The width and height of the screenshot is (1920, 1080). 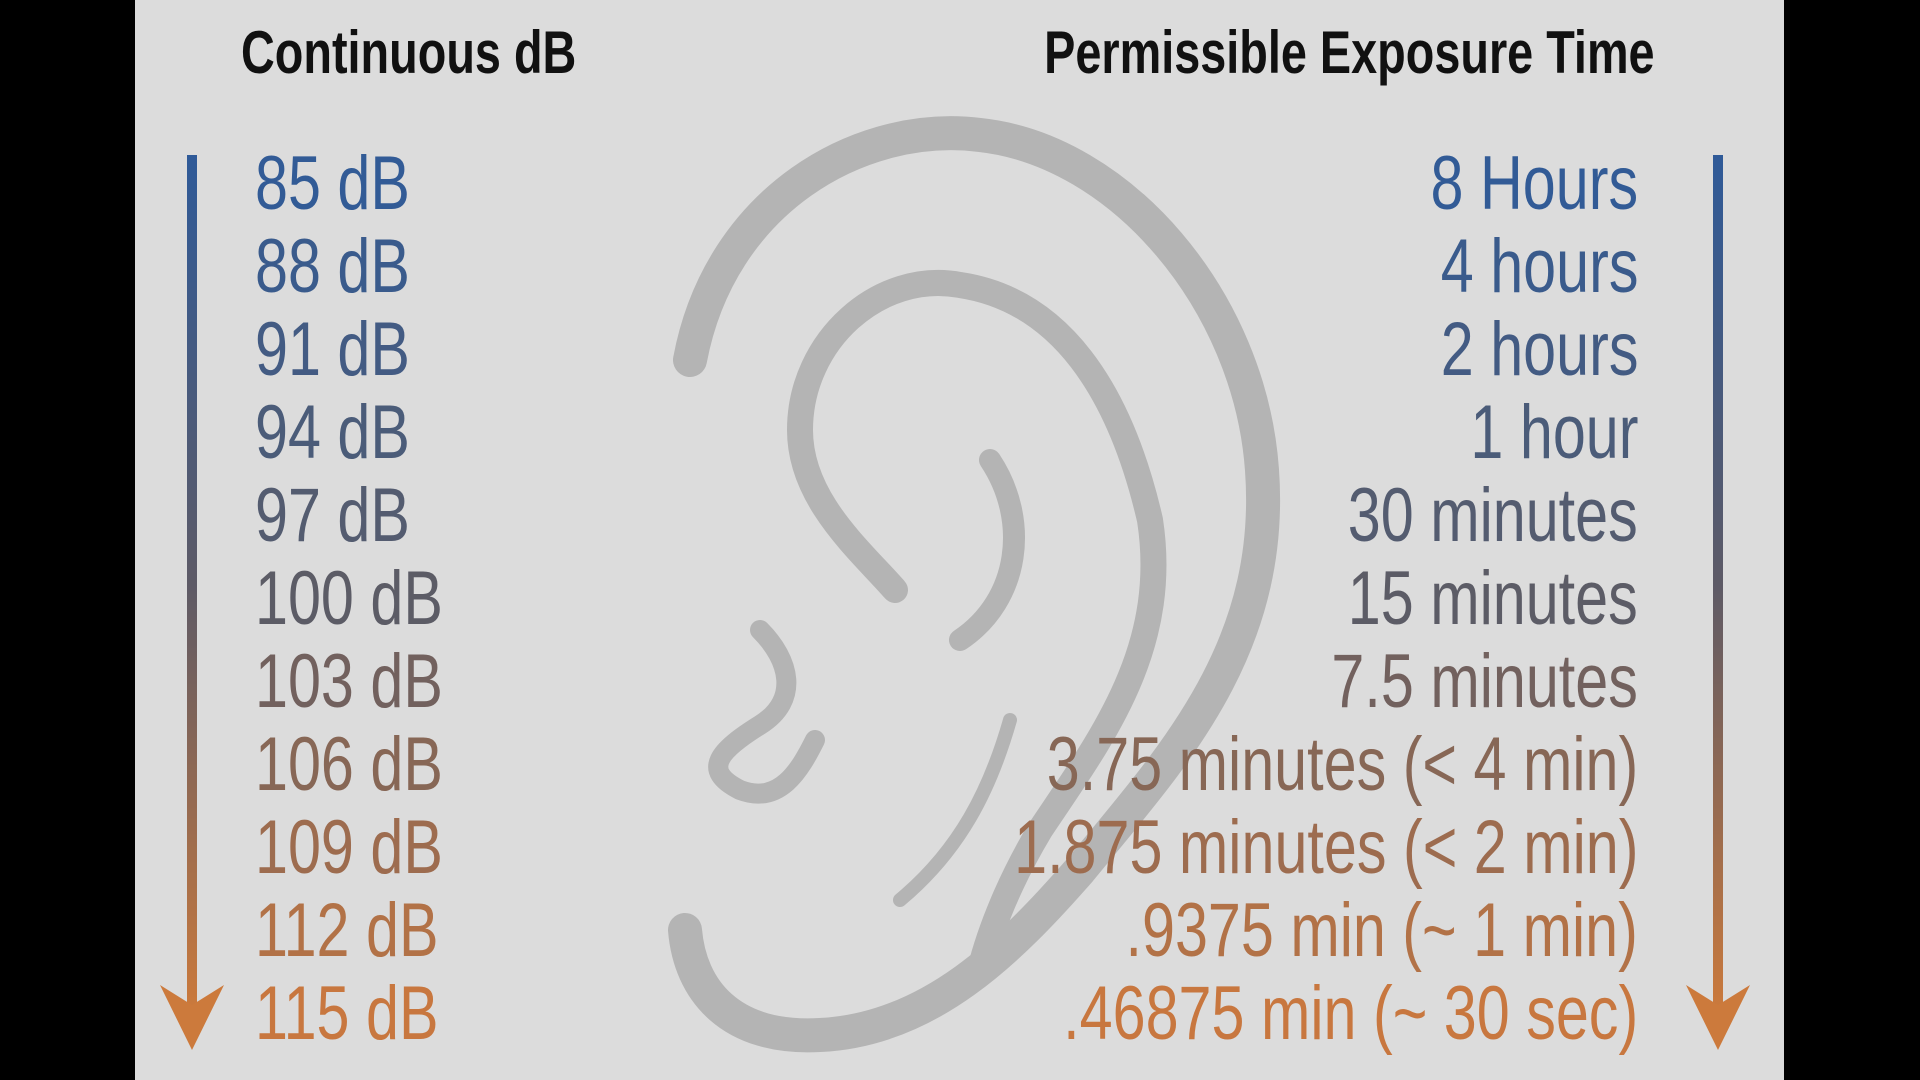 I want to click on db-level: 115 dB, so click(x=347, y=1013).